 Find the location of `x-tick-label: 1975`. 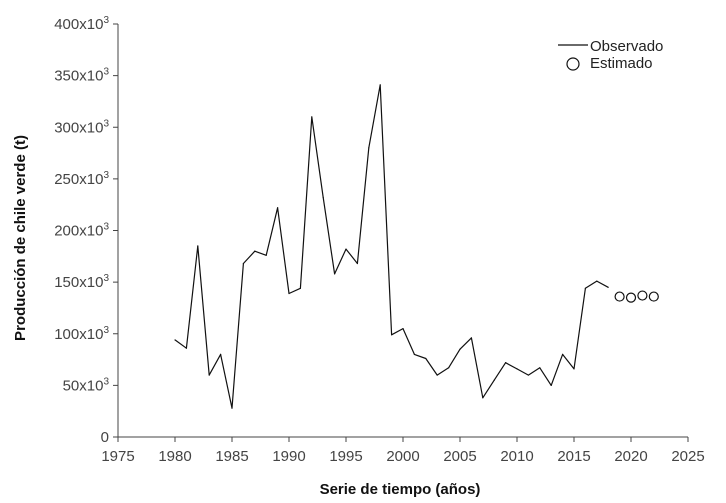

x-tick-label: 1975 is located at coordinates (117, 456).